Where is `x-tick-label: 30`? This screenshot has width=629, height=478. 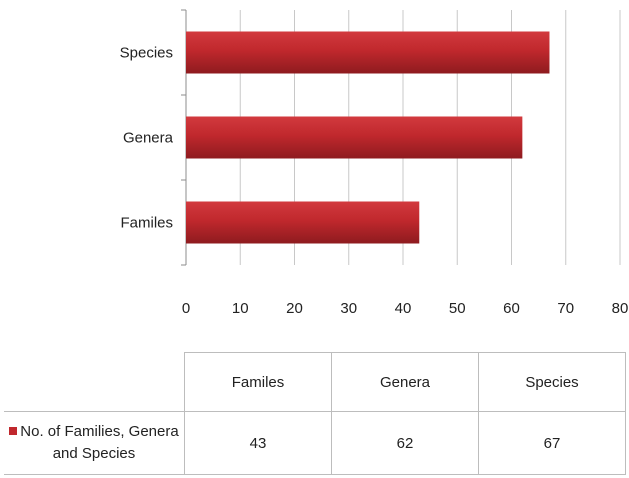 x-tick-label: 30 is located at coordinates (348, 308).